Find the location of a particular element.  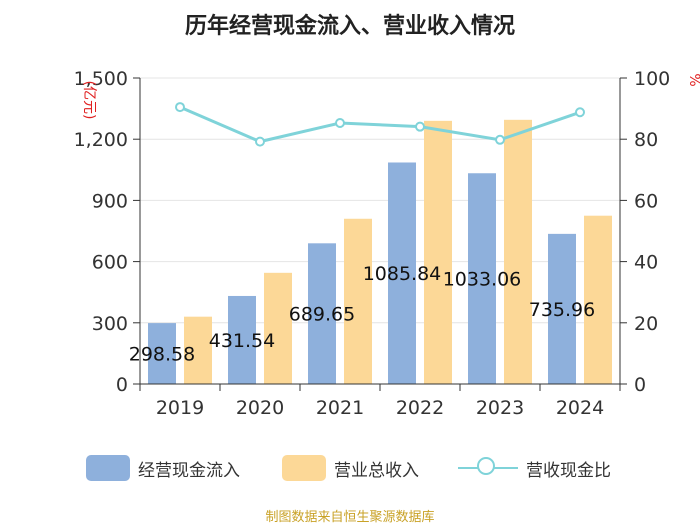

data-label-cash-inflow: 689.65 is located at coordinates (322, 315).